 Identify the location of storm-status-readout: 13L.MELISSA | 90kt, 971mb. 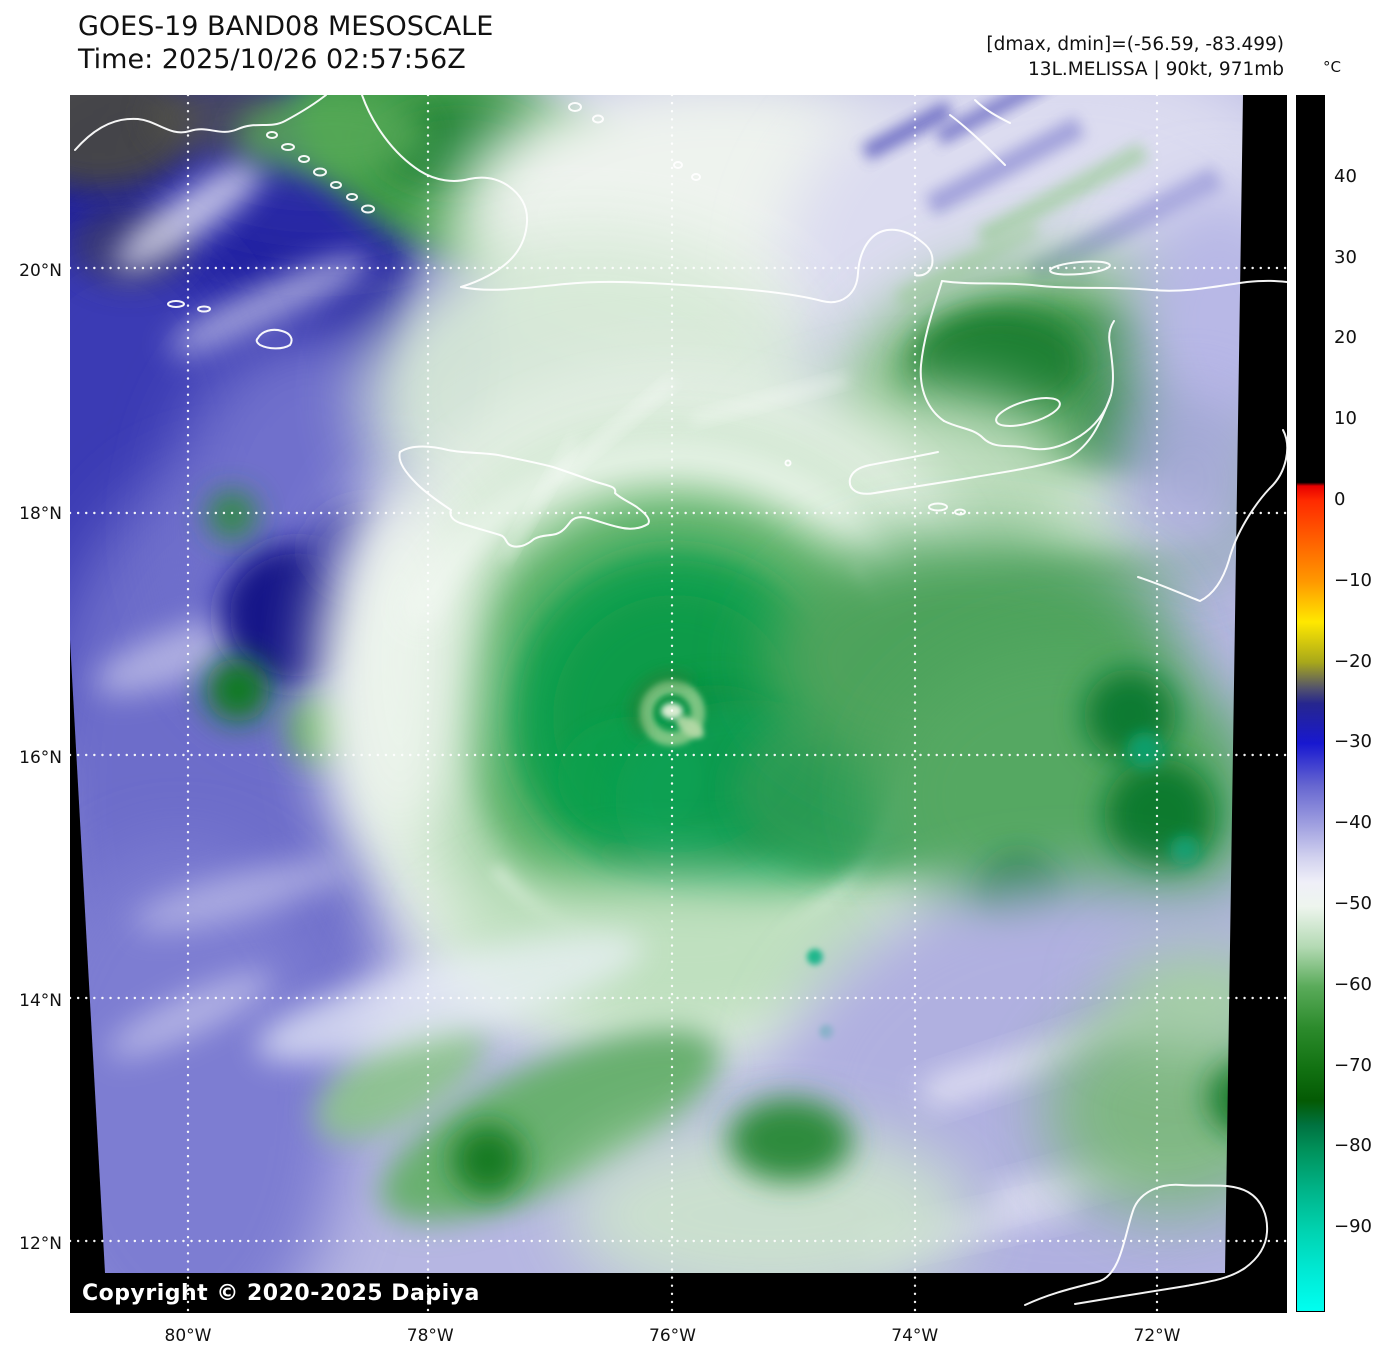
(1156, 69).